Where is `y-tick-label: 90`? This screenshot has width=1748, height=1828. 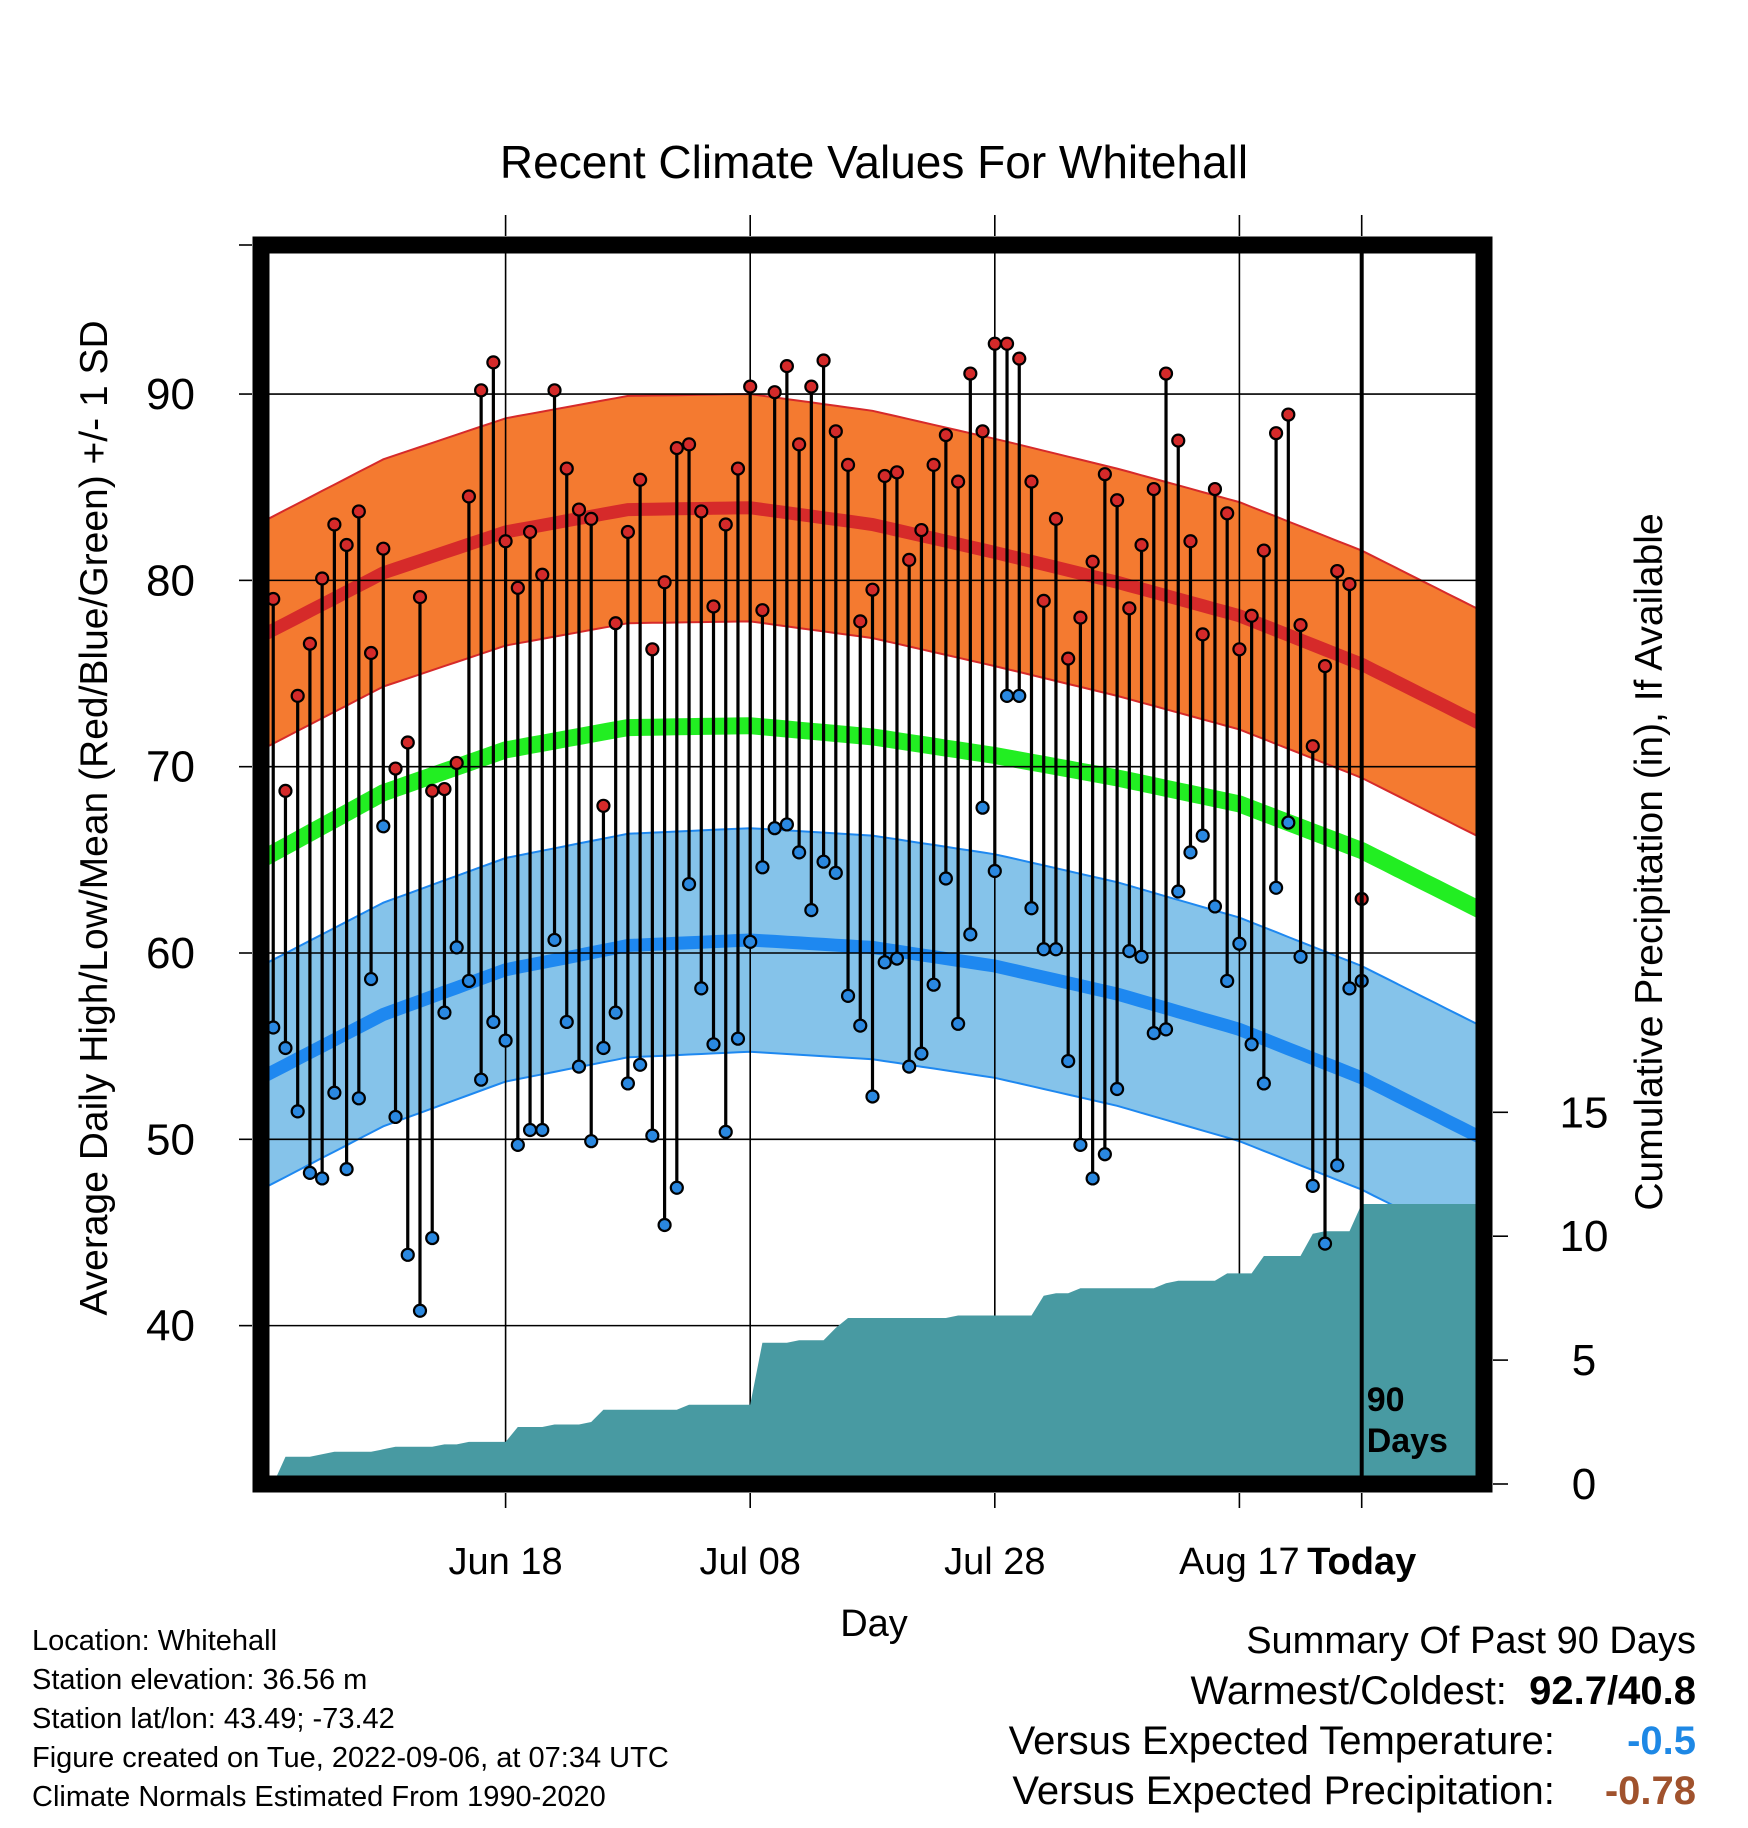
y-tick-label: 90 is located at coordinates (170, 394).